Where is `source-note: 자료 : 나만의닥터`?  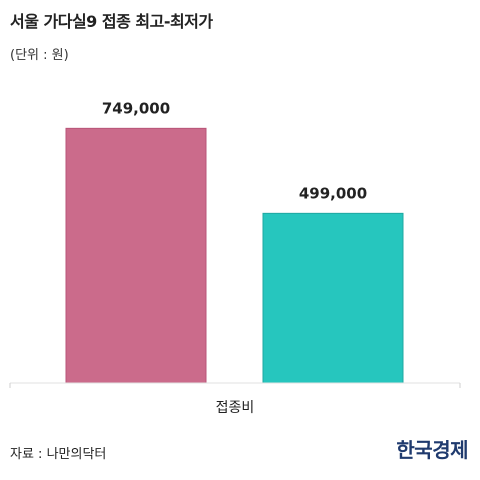 source-note: 자료 : 나만의닥터 is located at coordinates (58, 454).